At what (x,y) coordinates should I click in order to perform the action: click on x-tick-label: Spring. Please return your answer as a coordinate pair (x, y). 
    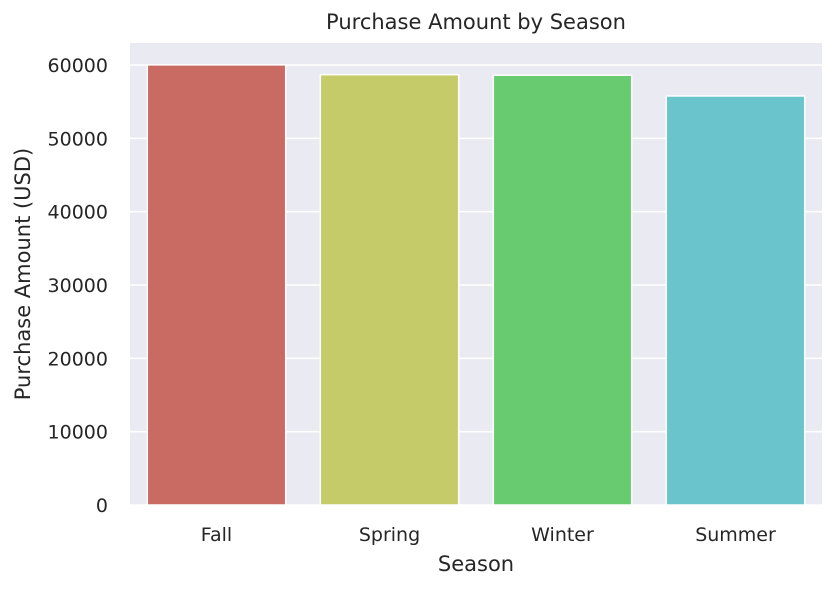
    Looking at the image, I should click on (389, 535).